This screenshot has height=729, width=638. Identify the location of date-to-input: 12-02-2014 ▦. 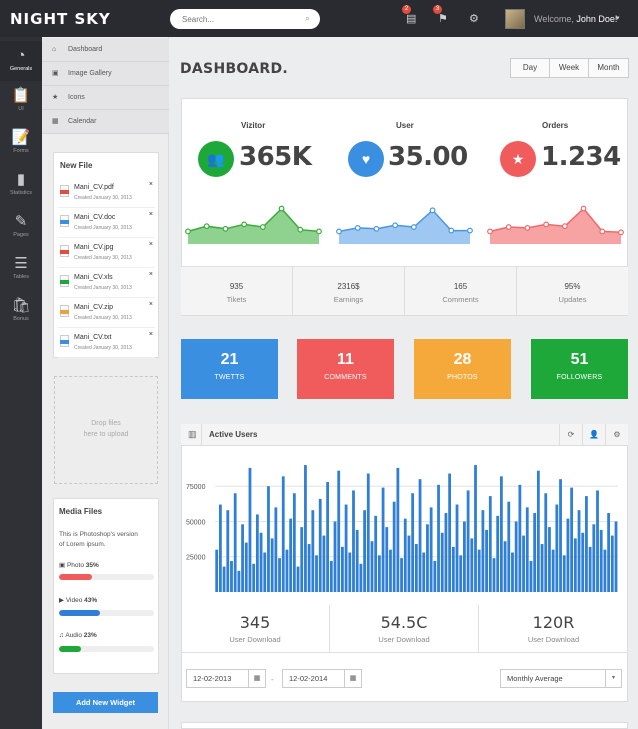
(322, 678).